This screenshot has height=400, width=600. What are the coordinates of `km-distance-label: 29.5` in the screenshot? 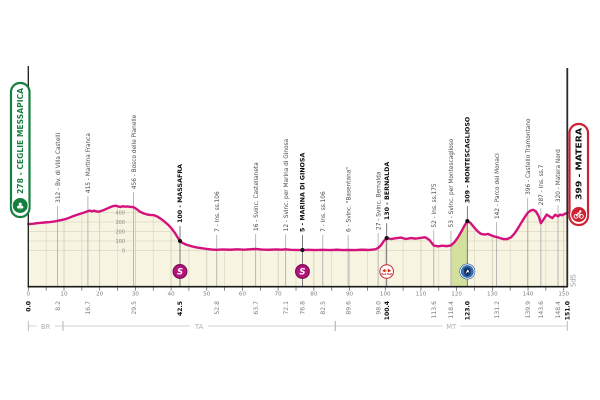 It's located at (134, 308).